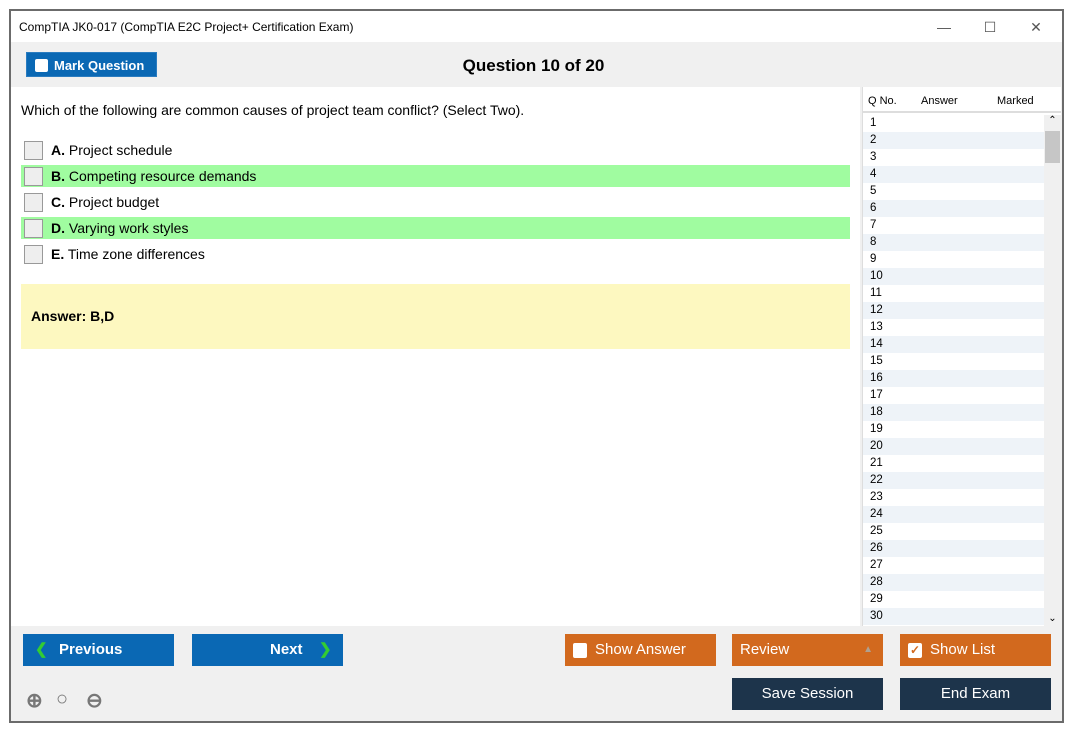  I want to click on list-row: 3, so click(873, 157).